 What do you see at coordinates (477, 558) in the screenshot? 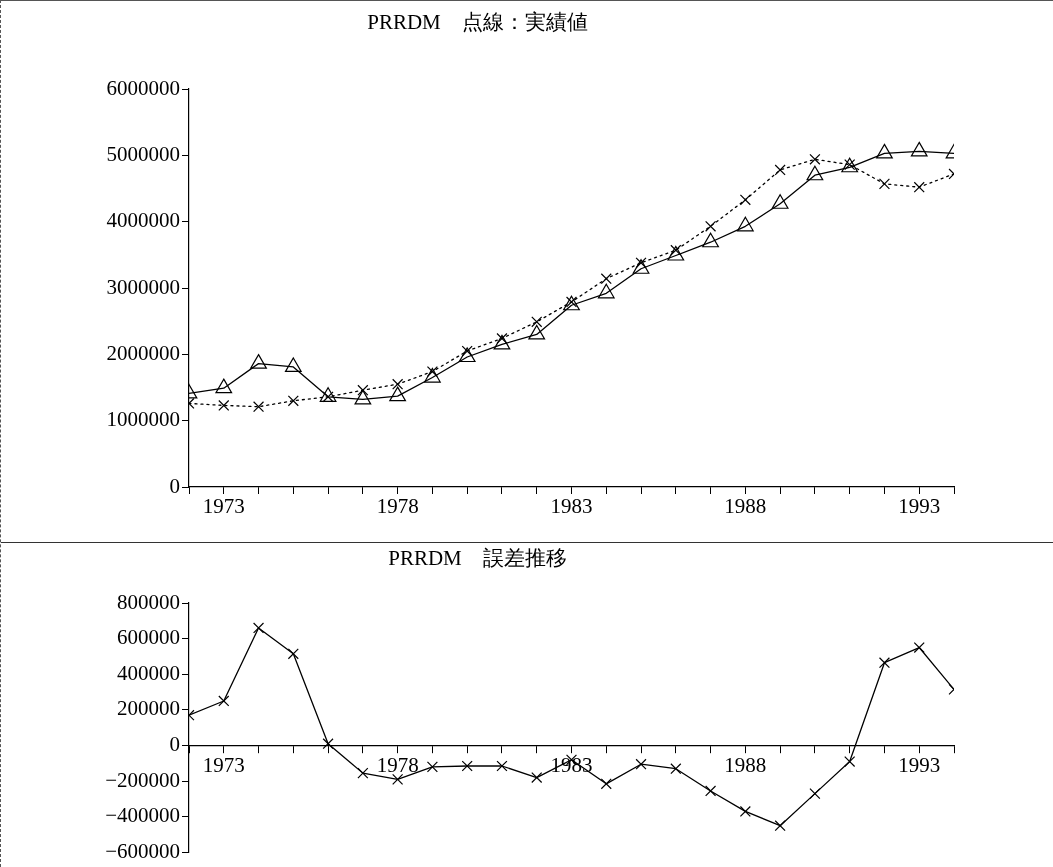
I see `chart-title: PRRDM 誤差推移` at bounding box center [477, 558].